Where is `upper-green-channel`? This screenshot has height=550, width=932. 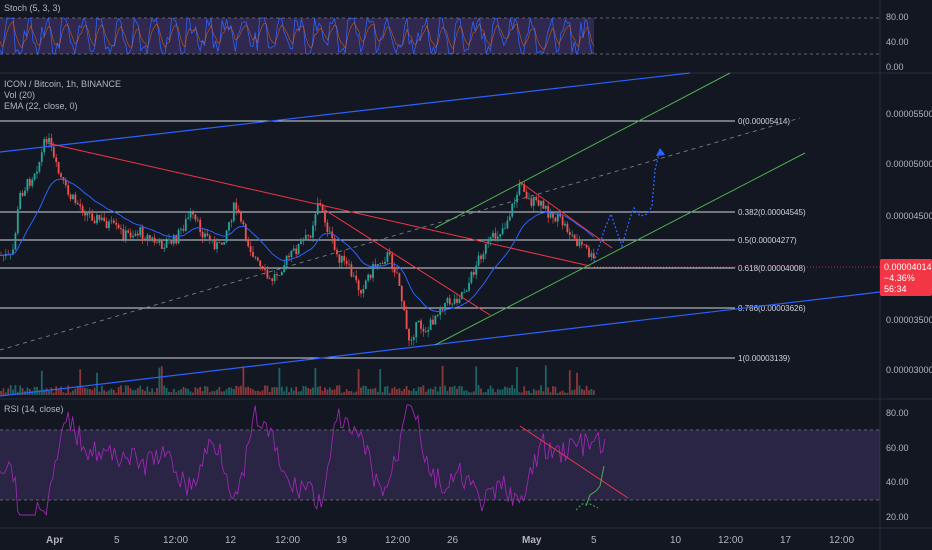
upper-green-channel is located at coordinates (582, 150).